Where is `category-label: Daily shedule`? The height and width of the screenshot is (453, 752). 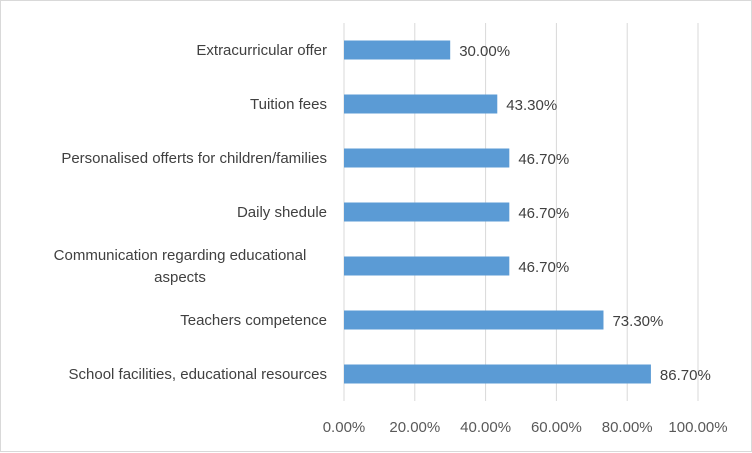
category-label: Daily shedule is located at coordinates (282, 212).